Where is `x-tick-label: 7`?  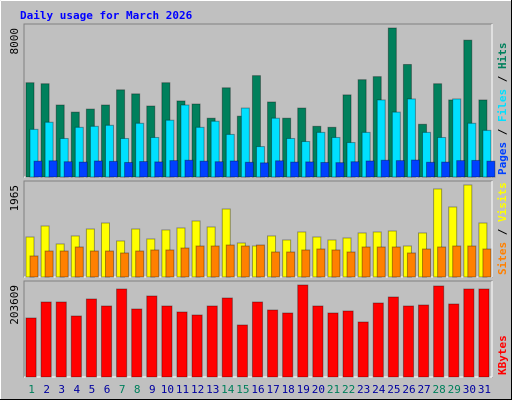
x-tick-label: 7 is located at coordinates (122, 389).